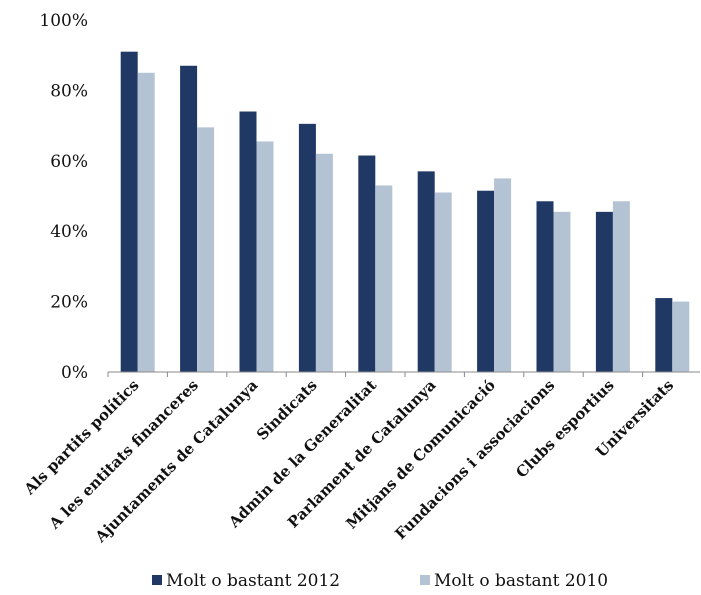 This screenshot has width=701, height=595. What do you see at coordinates (69, 303) in the screenshot?
I see `y-tick-label: 20%` at bounding box center [69, 303].